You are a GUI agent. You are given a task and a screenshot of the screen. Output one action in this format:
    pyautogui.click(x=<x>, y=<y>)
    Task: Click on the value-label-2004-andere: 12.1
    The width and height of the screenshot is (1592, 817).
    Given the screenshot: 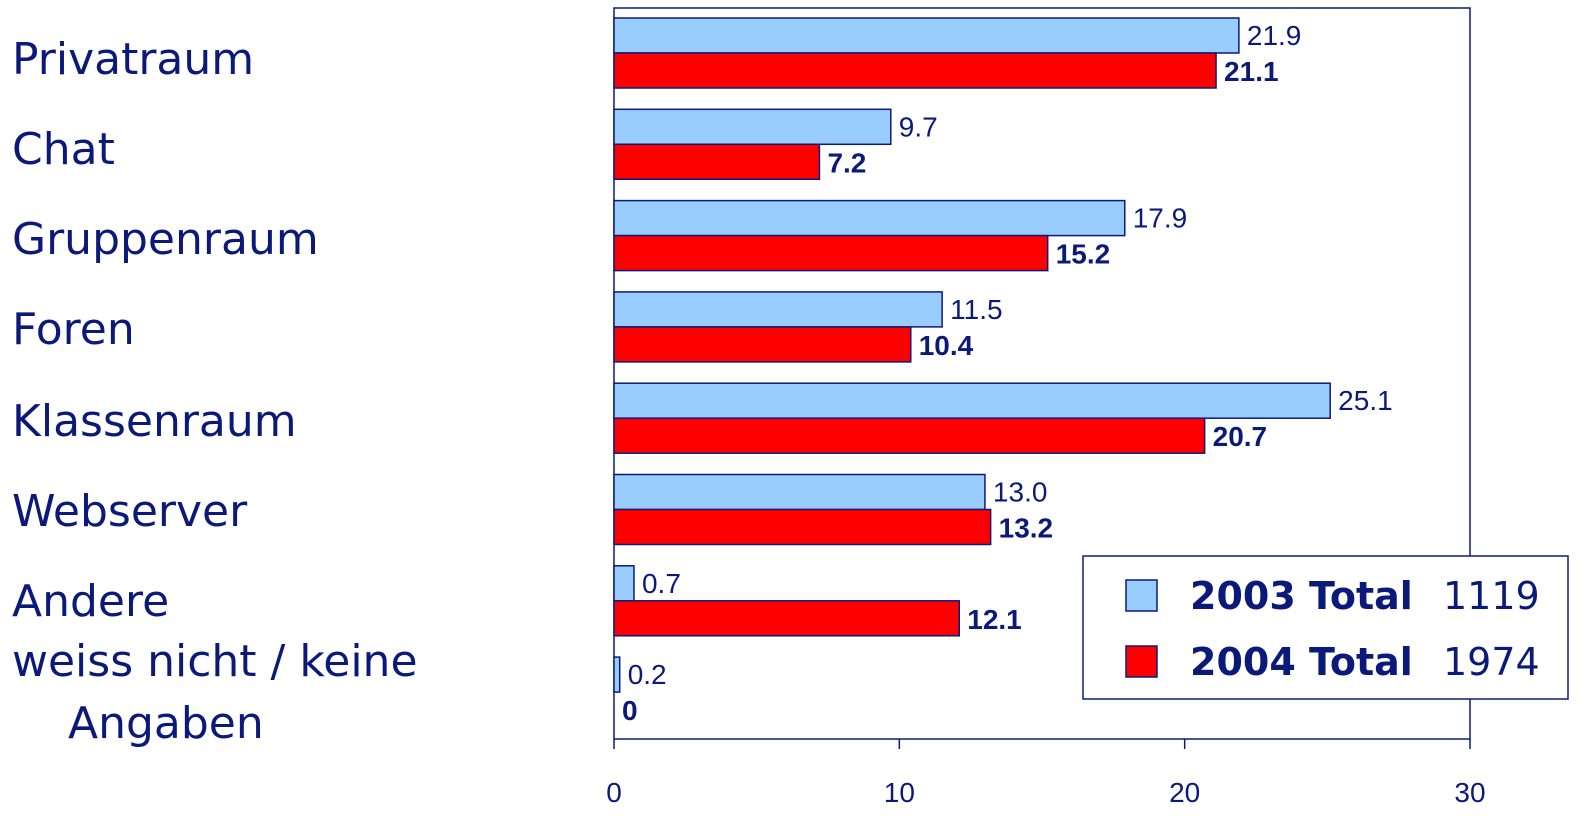 What is the action you would take?
    pyautogui.click(x=994, y=619)
    